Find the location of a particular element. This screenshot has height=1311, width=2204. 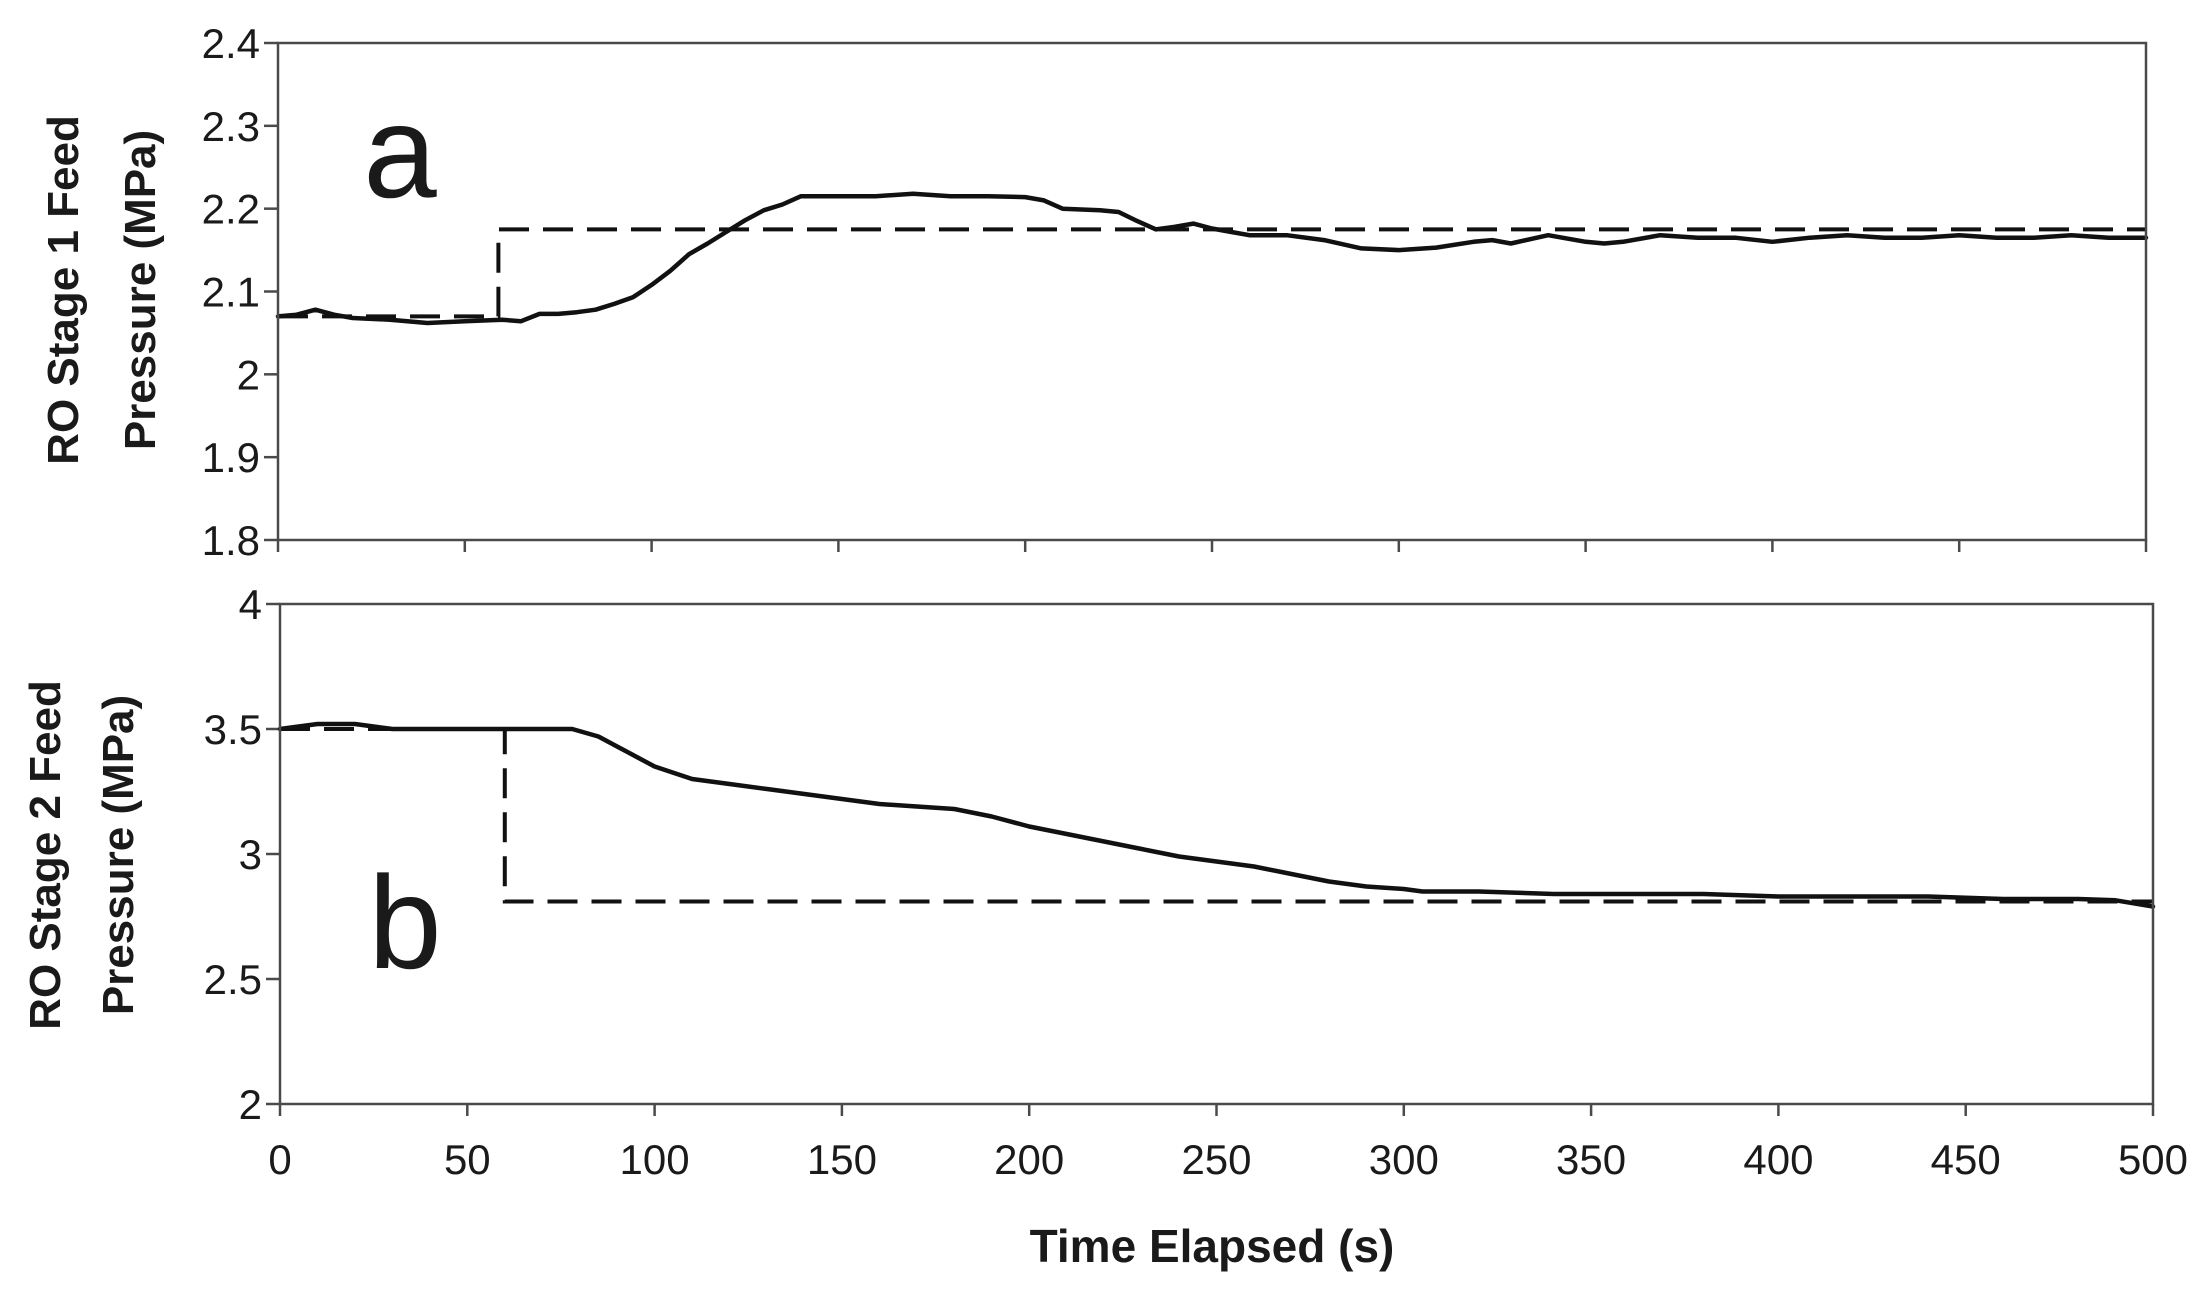

panel-a-y-tick-label: 2.3 is located at coordinates (231, 126).